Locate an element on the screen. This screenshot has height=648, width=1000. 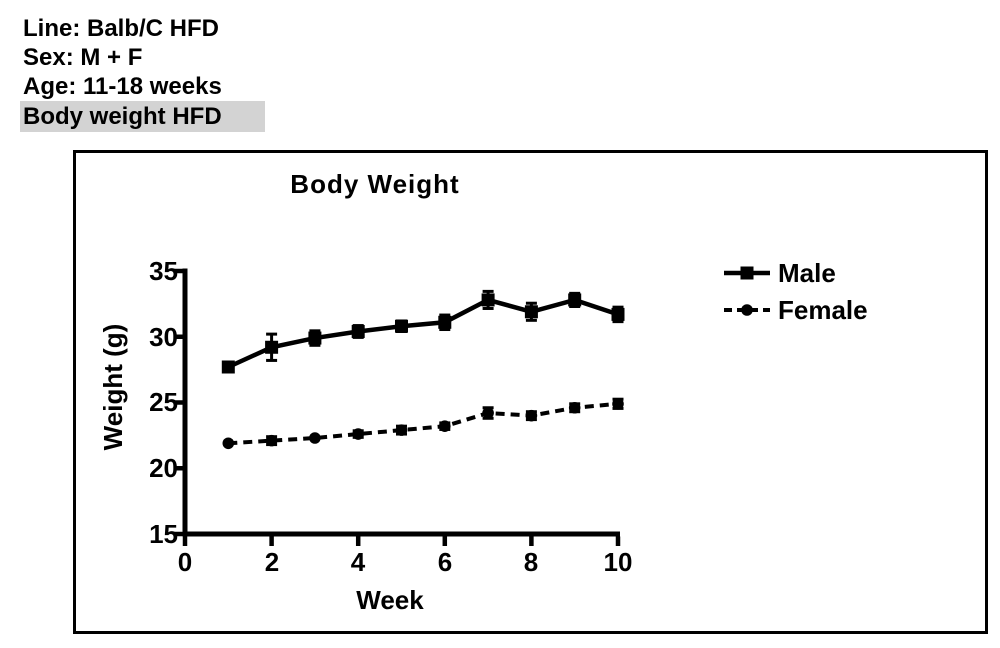
x-axis-tick-label: 6 is located at coordinates (445, 562).